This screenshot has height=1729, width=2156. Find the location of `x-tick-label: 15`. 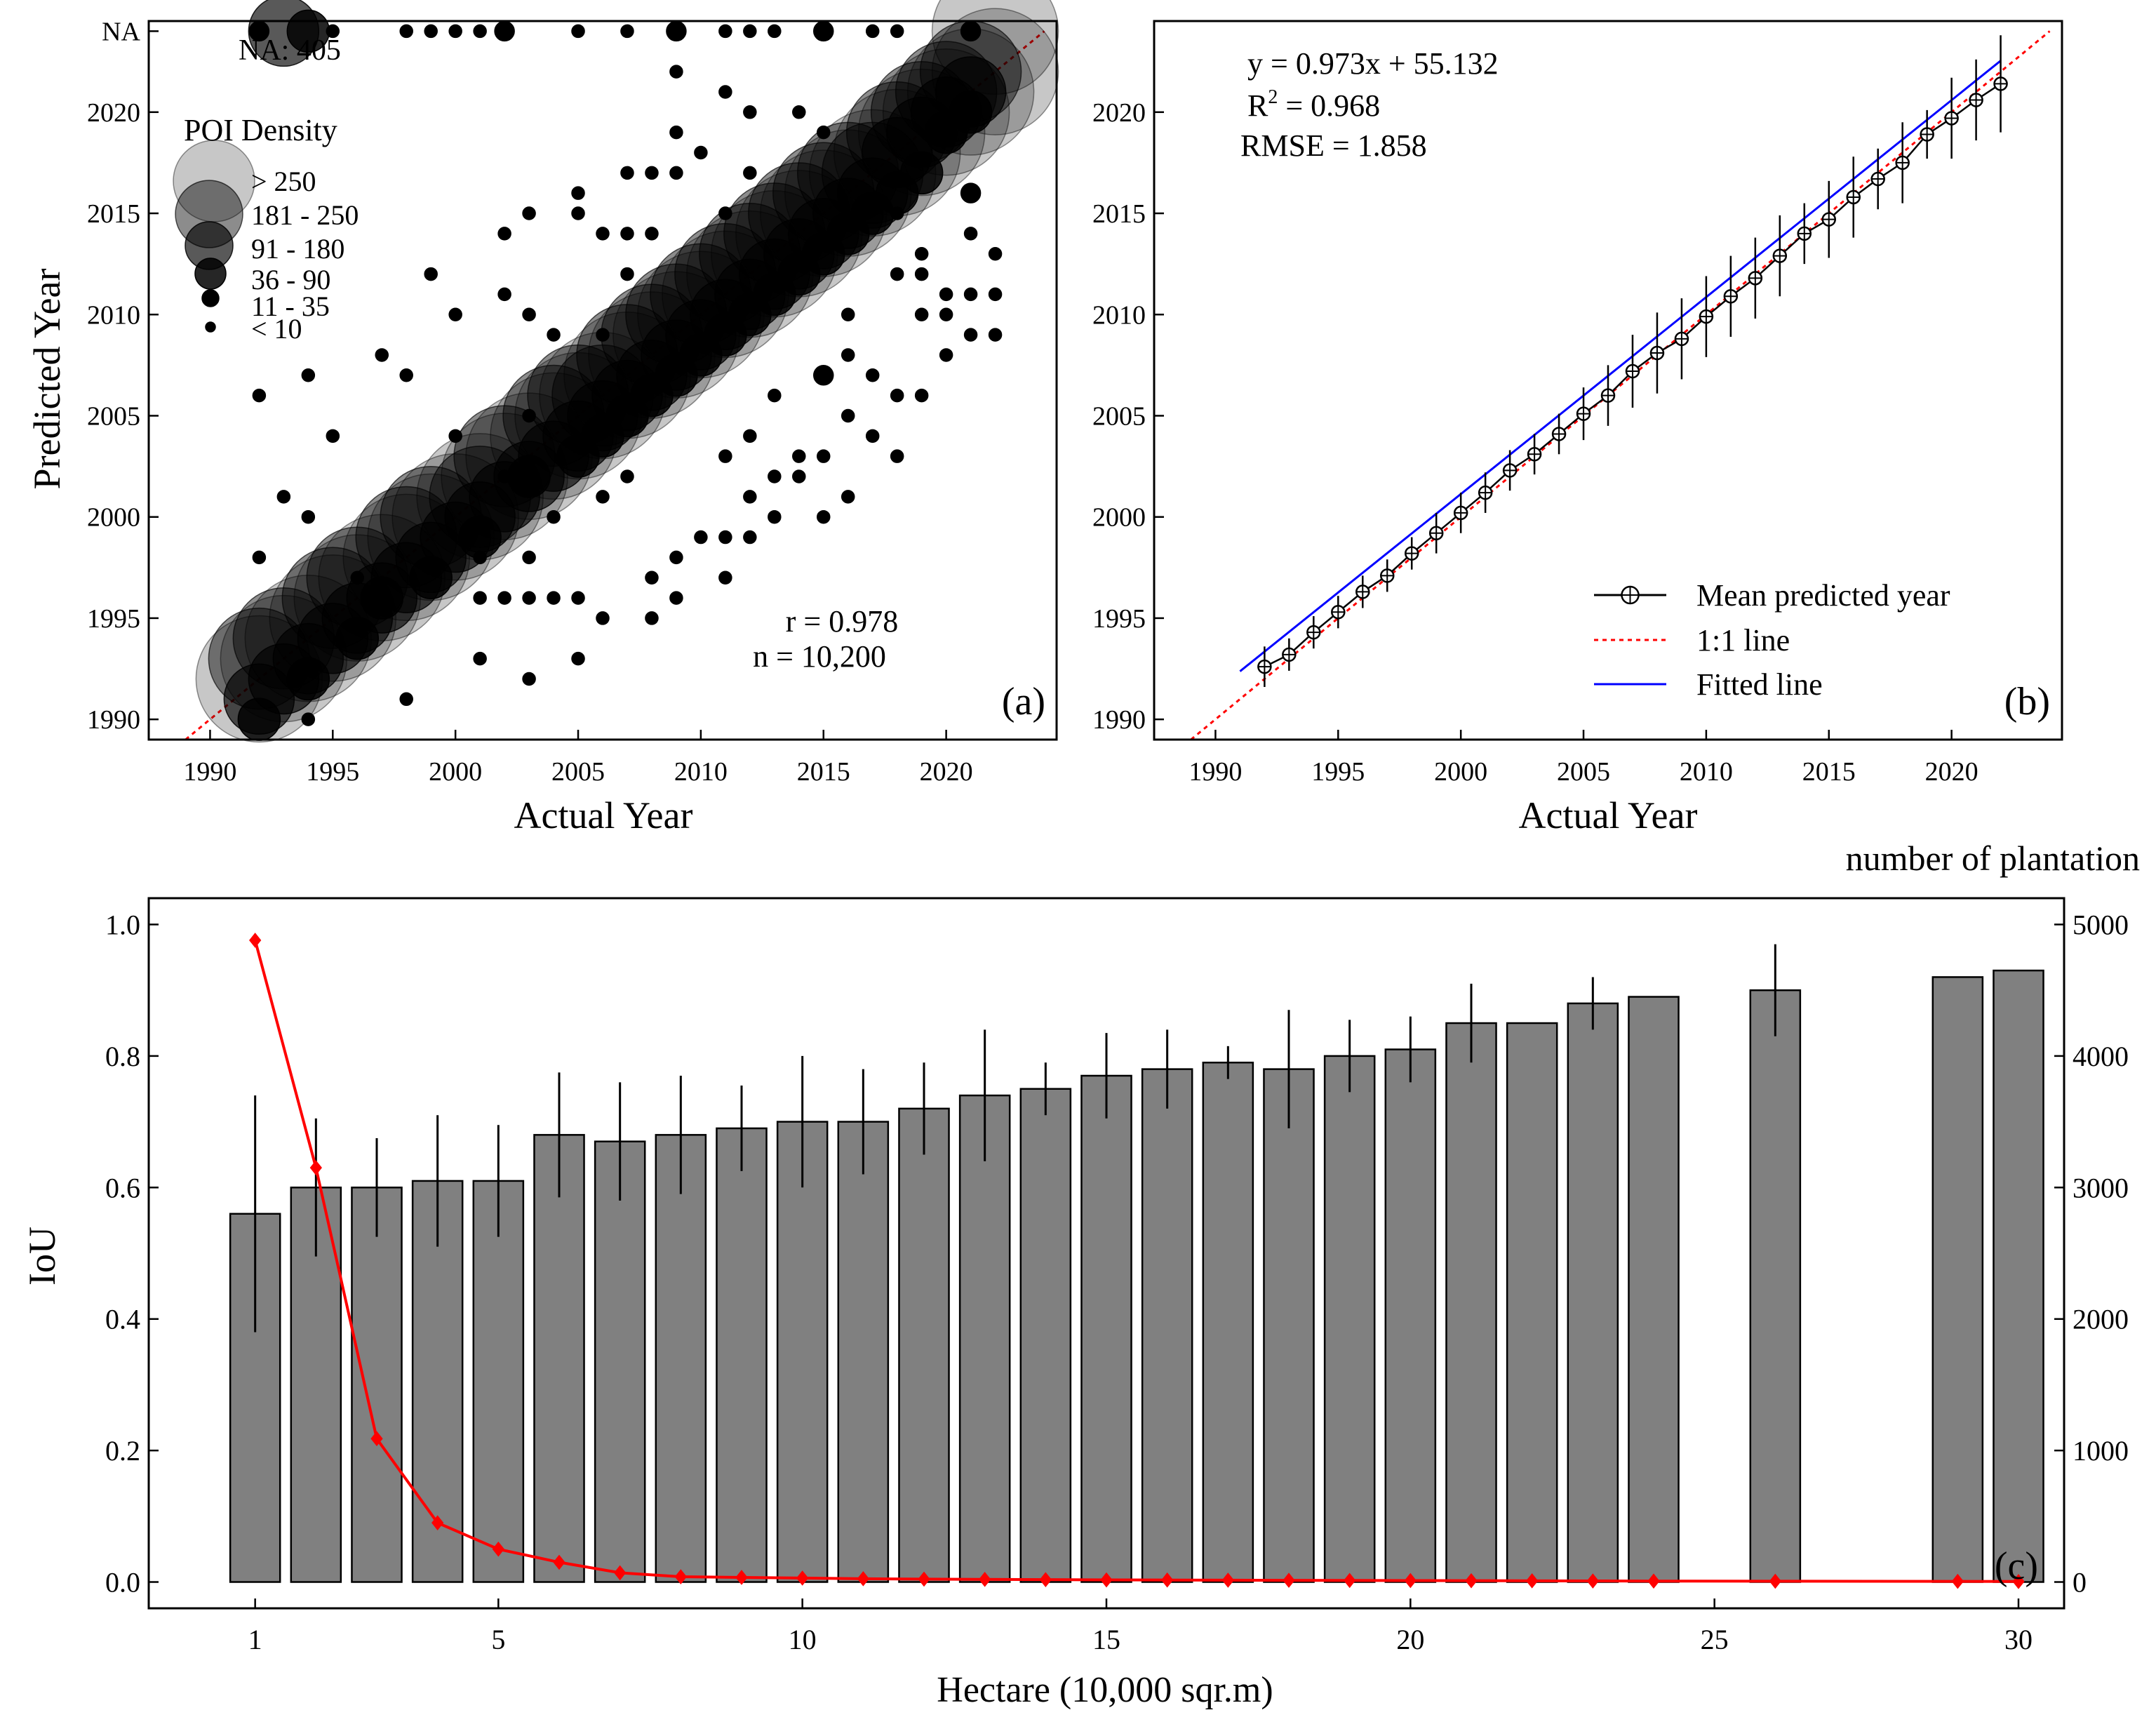

x-tick-label: 15 is located at coordinates (1106, 1639).